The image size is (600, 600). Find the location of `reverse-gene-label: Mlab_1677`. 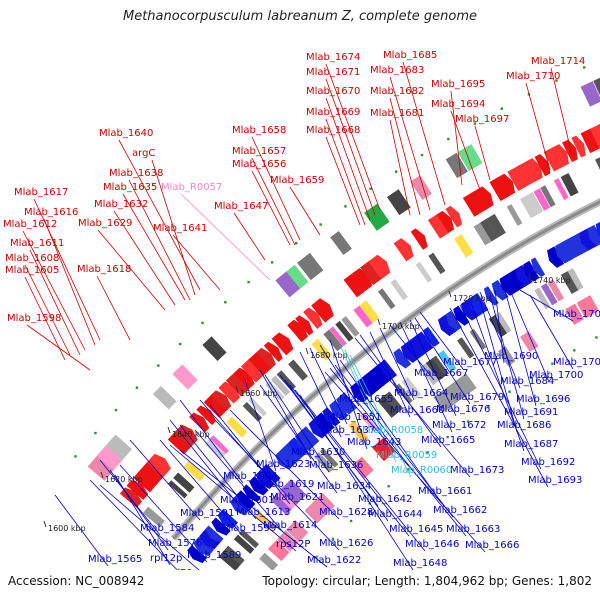

reverse-gene-label: Mlab_1677 is located at coordinates (470, 362).